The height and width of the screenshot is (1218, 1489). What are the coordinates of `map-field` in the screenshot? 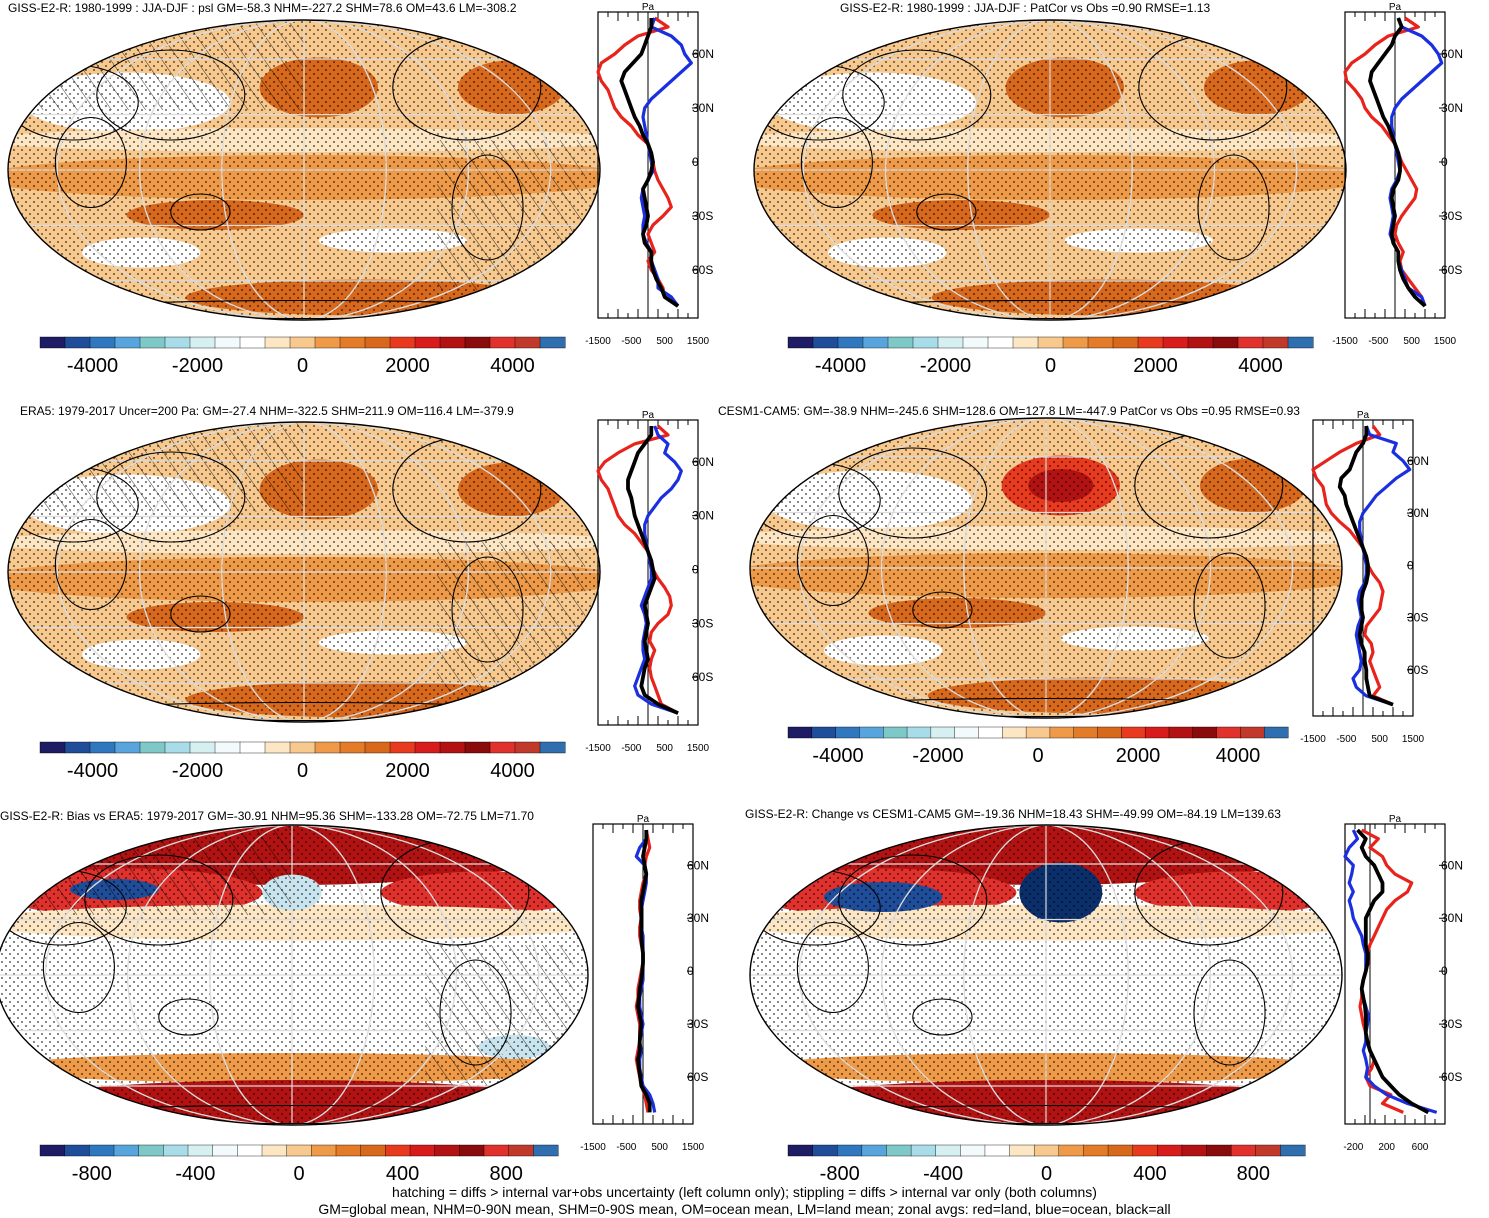 It's located at (1046, 975).